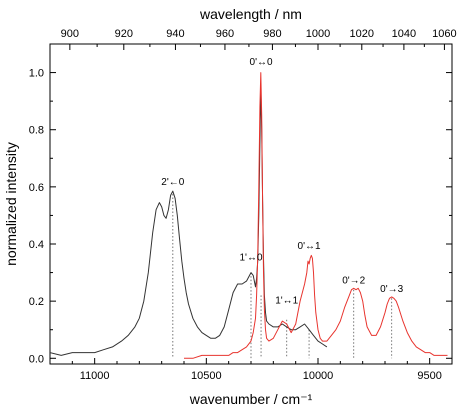 This screenshot has width=474, height=416. I want to click on annotation-label: 0'↔0, so click(261, 62).